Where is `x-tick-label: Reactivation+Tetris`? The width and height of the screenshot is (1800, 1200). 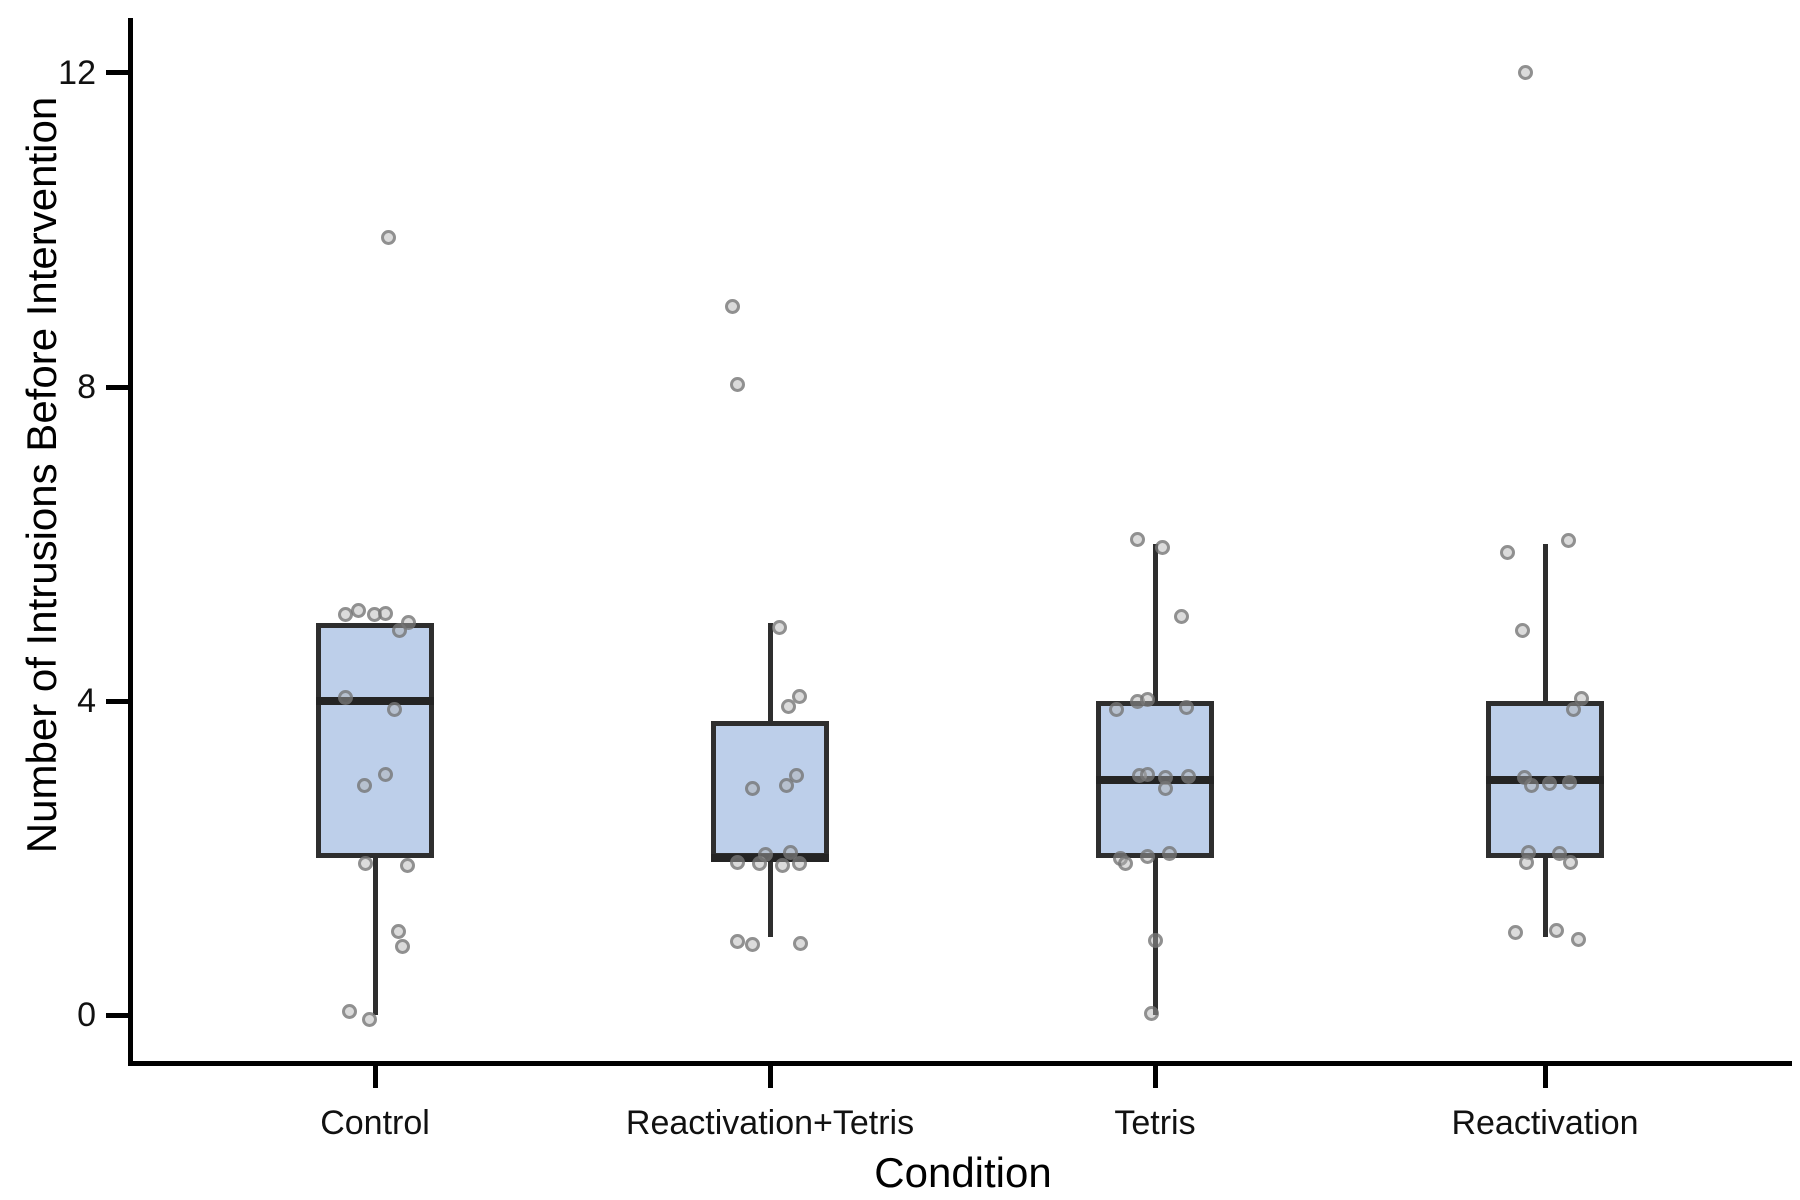 x-tick-label: Reactivation+Tetris is located at coordinates (770, 1123).